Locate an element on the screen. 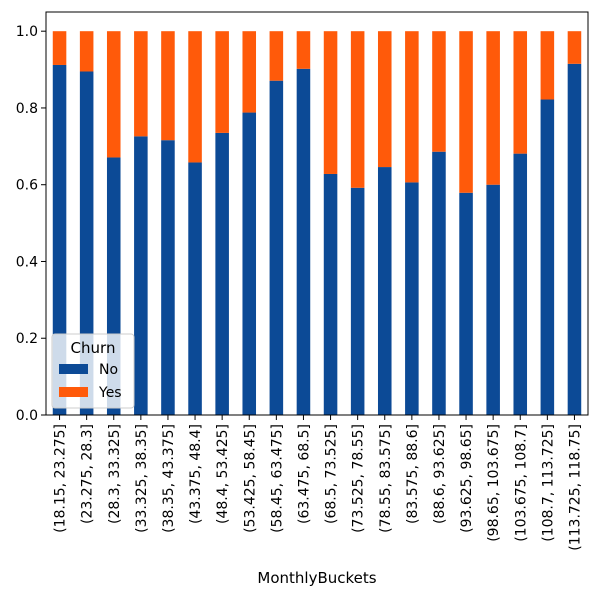 The image size is (600, 600). x-tick-label: (33.325, 38.35] is located at coordinates (142, 478).